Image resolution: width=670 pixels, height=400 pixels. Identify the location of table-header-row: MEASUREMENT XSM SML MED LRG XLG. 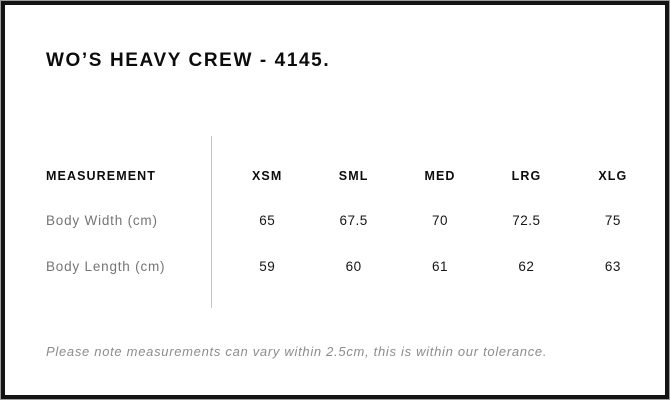
(351, 176).